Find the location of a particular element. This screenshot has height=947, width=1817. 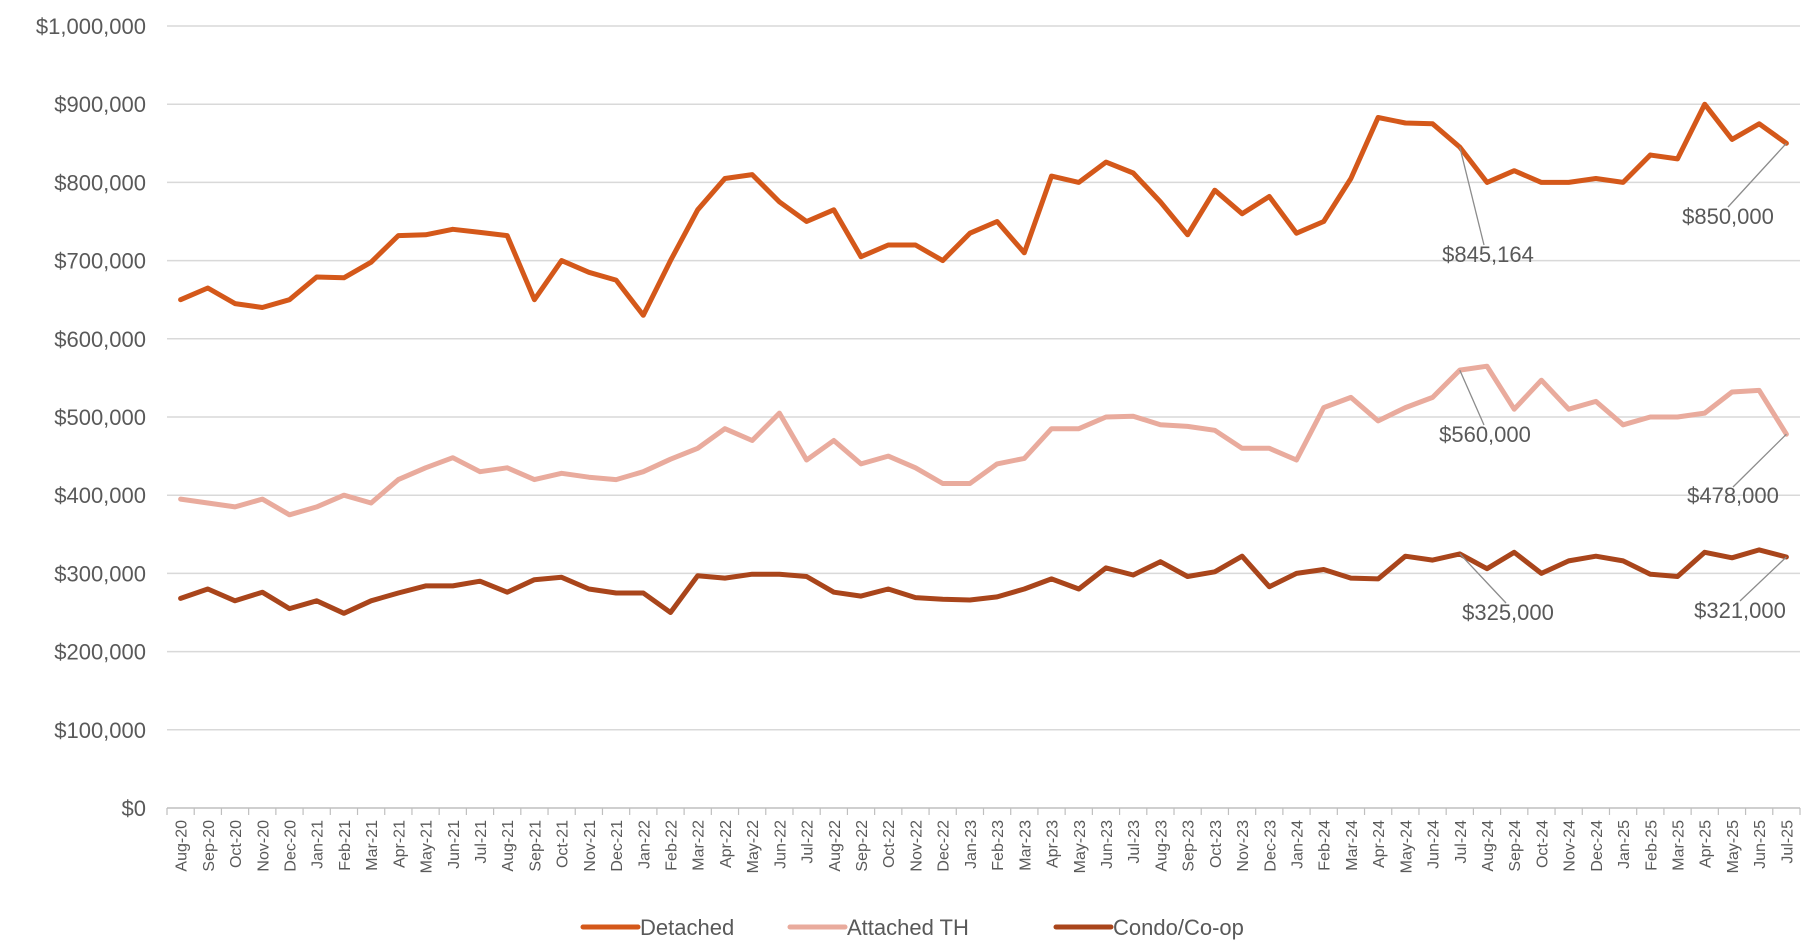

x-tick-label: Jul-22 is located at coordinates (808, 842).